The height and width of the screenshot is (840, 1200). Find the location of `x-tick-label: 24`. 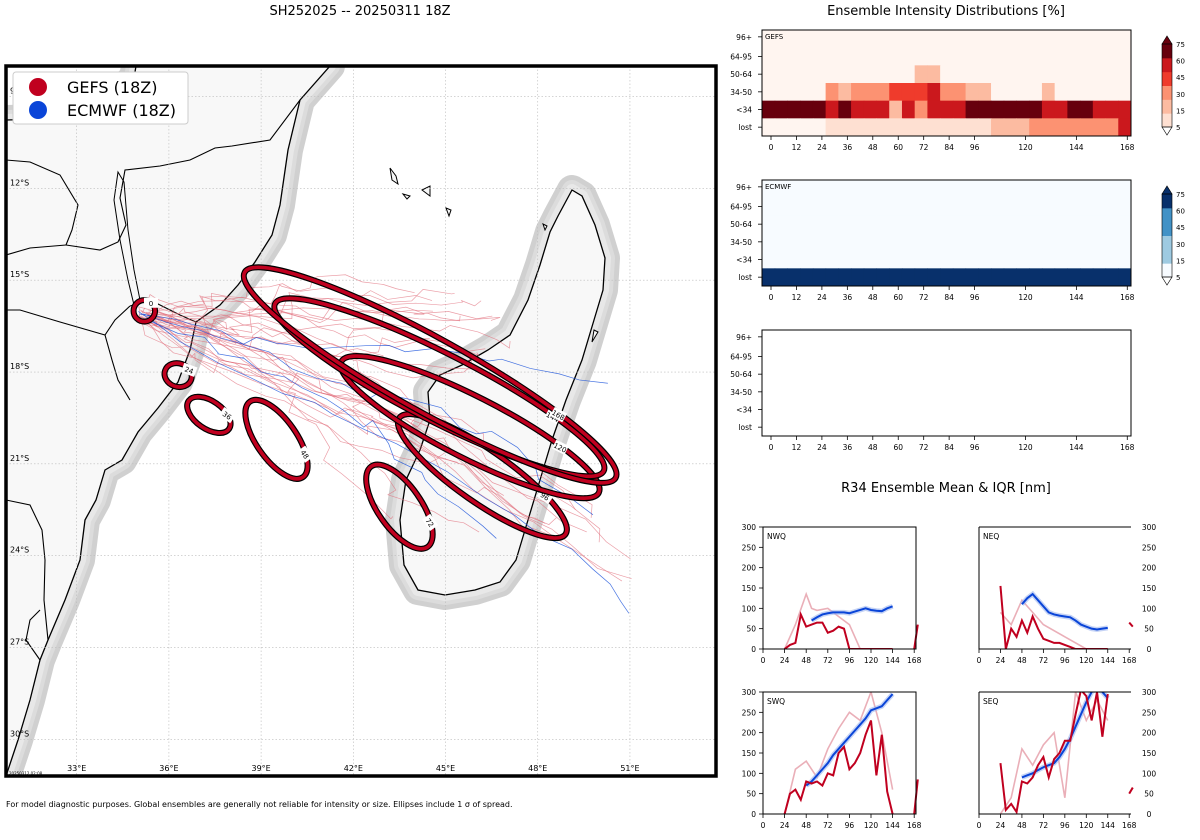

x-tick-label: 24 is located at coordinates (822, 297).